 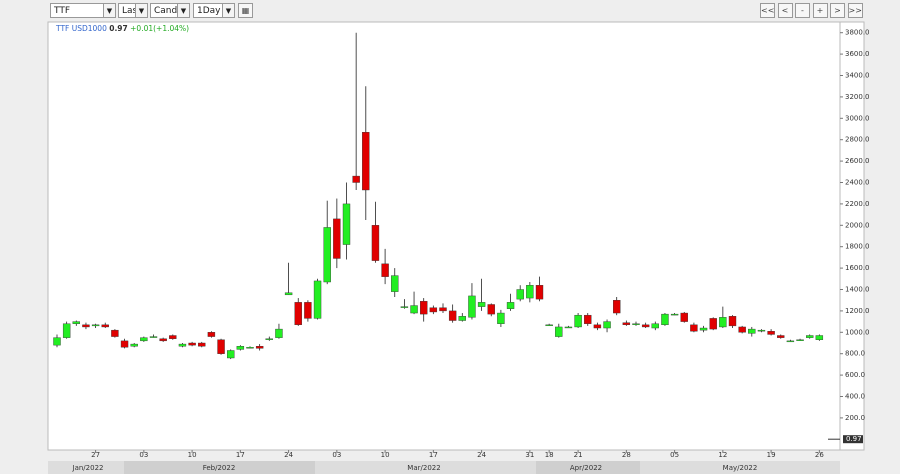 I want to click on nav-button: <, so click(x=785, y=10).